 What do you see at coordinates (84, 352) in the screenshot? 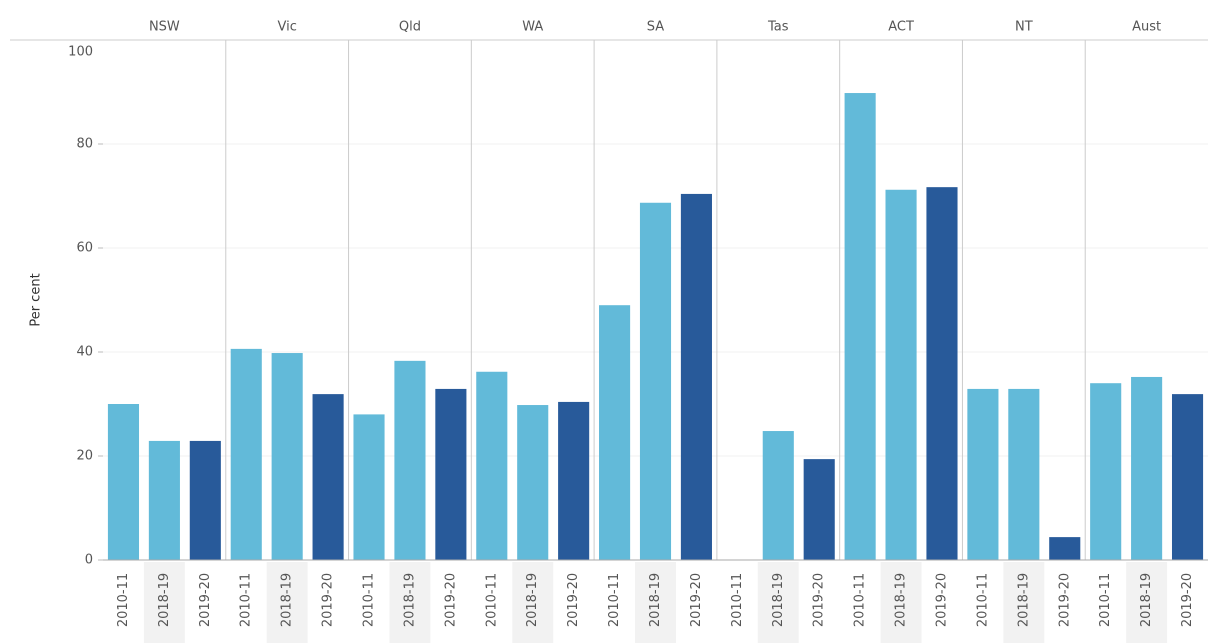
I see `y-tick-label: 40` at bounding box center [84, 352].